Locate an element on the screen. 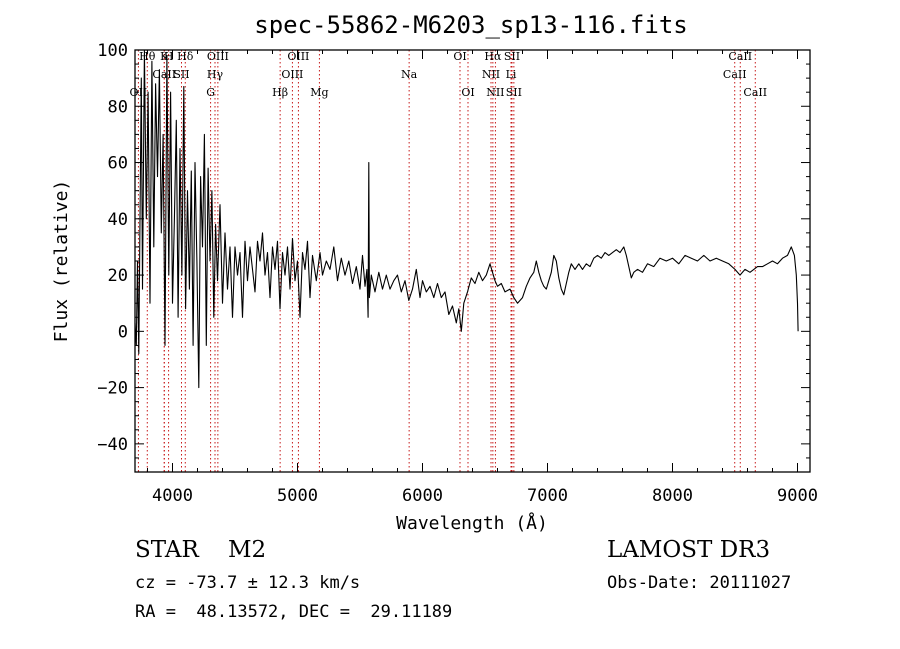 The width and height of the screenshot is (900, 649). line-label: Li is located at coordinates (511, 74).